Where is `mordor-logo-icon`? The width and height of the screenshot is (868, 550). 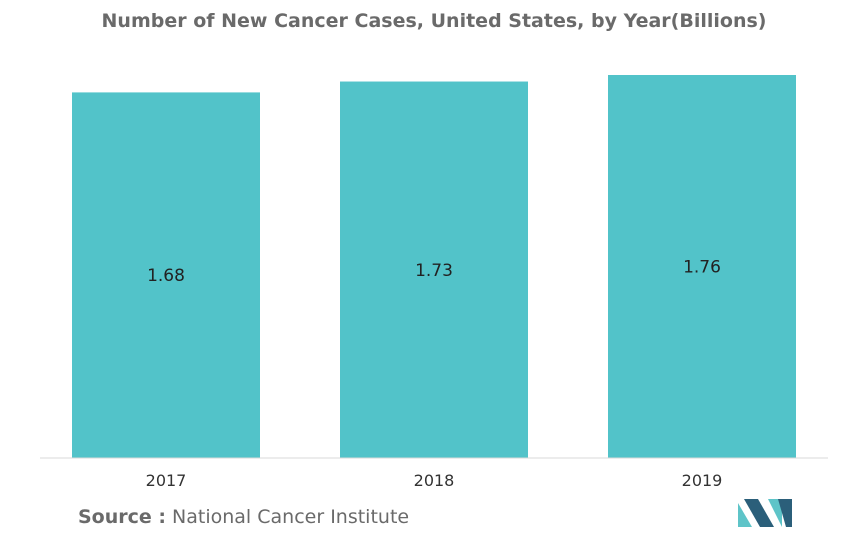 mordor-logo-icon is located at coordinates (765, 513).